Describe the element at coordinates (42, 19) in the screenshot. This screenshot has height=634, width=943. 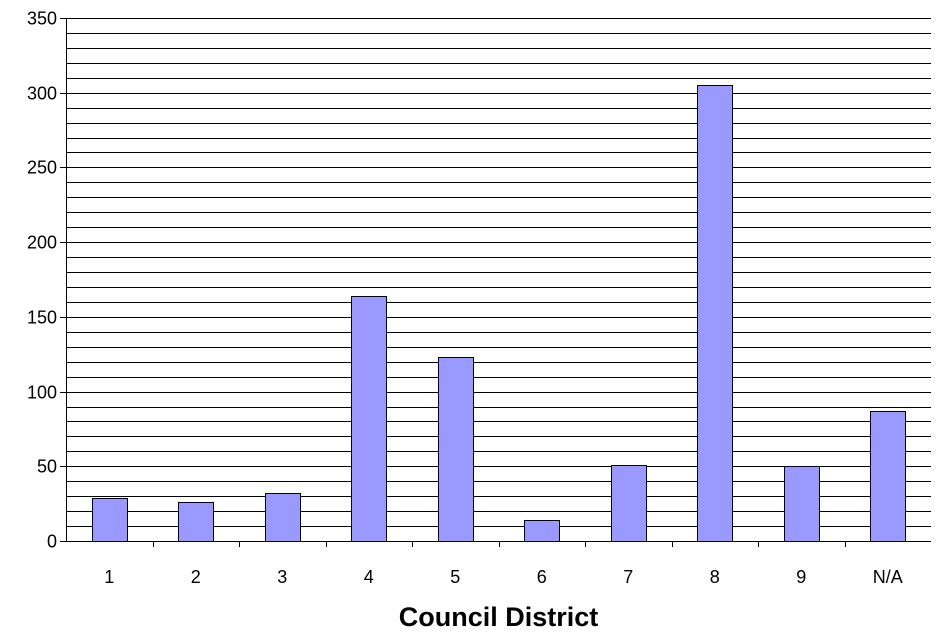
I see `y-tick-label: 350` at that location.